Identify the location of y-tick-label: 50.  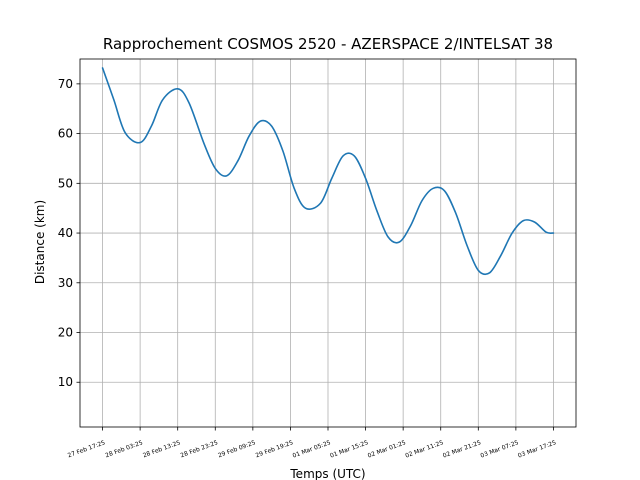
(65, 183).